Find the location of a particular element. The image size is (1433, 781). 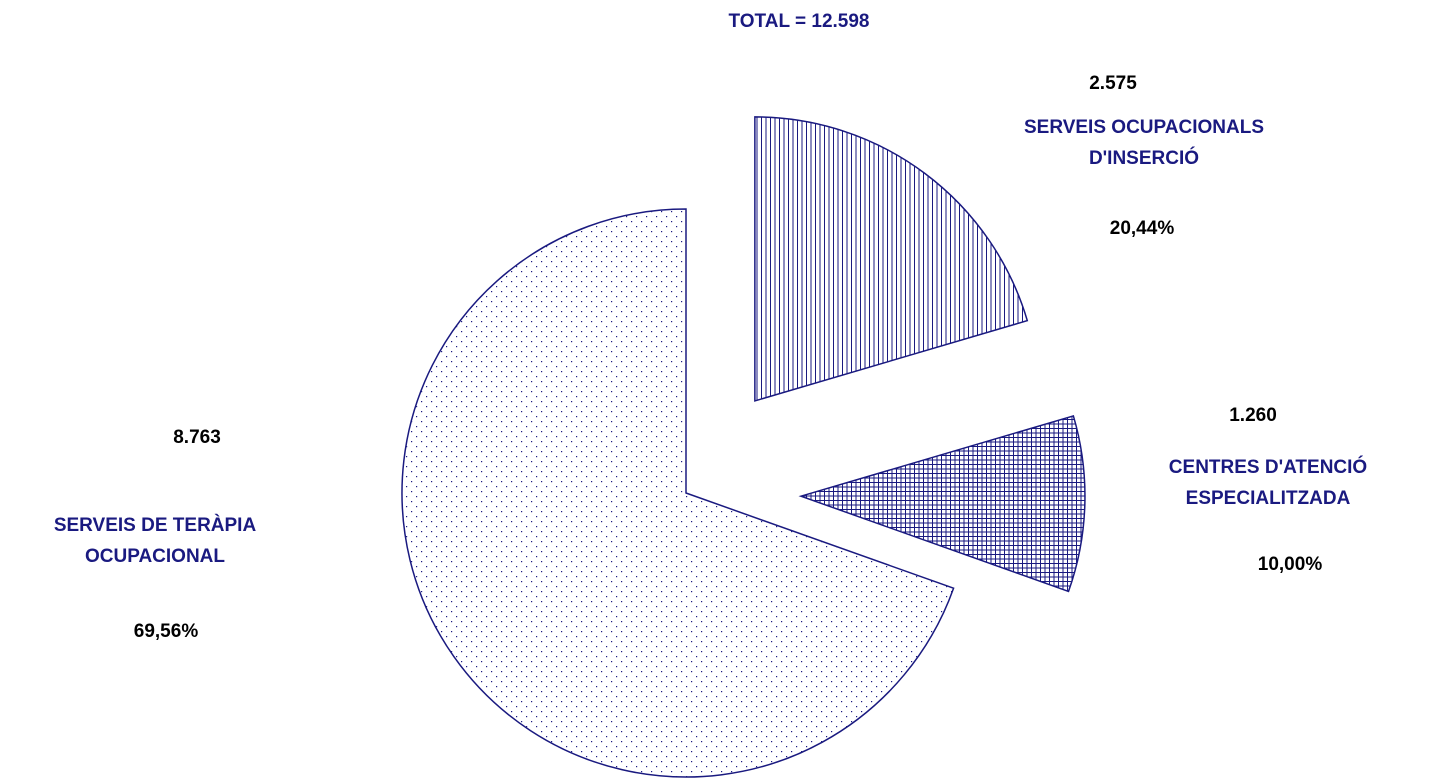

slice-value-label: 8.763 is located at coordinates (197, 437).